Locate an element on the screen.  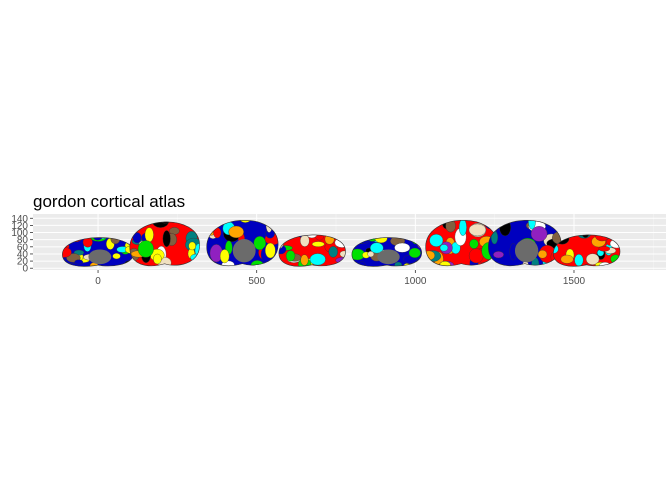
x-tick-label: 0 is located at coordinates (98, 281).